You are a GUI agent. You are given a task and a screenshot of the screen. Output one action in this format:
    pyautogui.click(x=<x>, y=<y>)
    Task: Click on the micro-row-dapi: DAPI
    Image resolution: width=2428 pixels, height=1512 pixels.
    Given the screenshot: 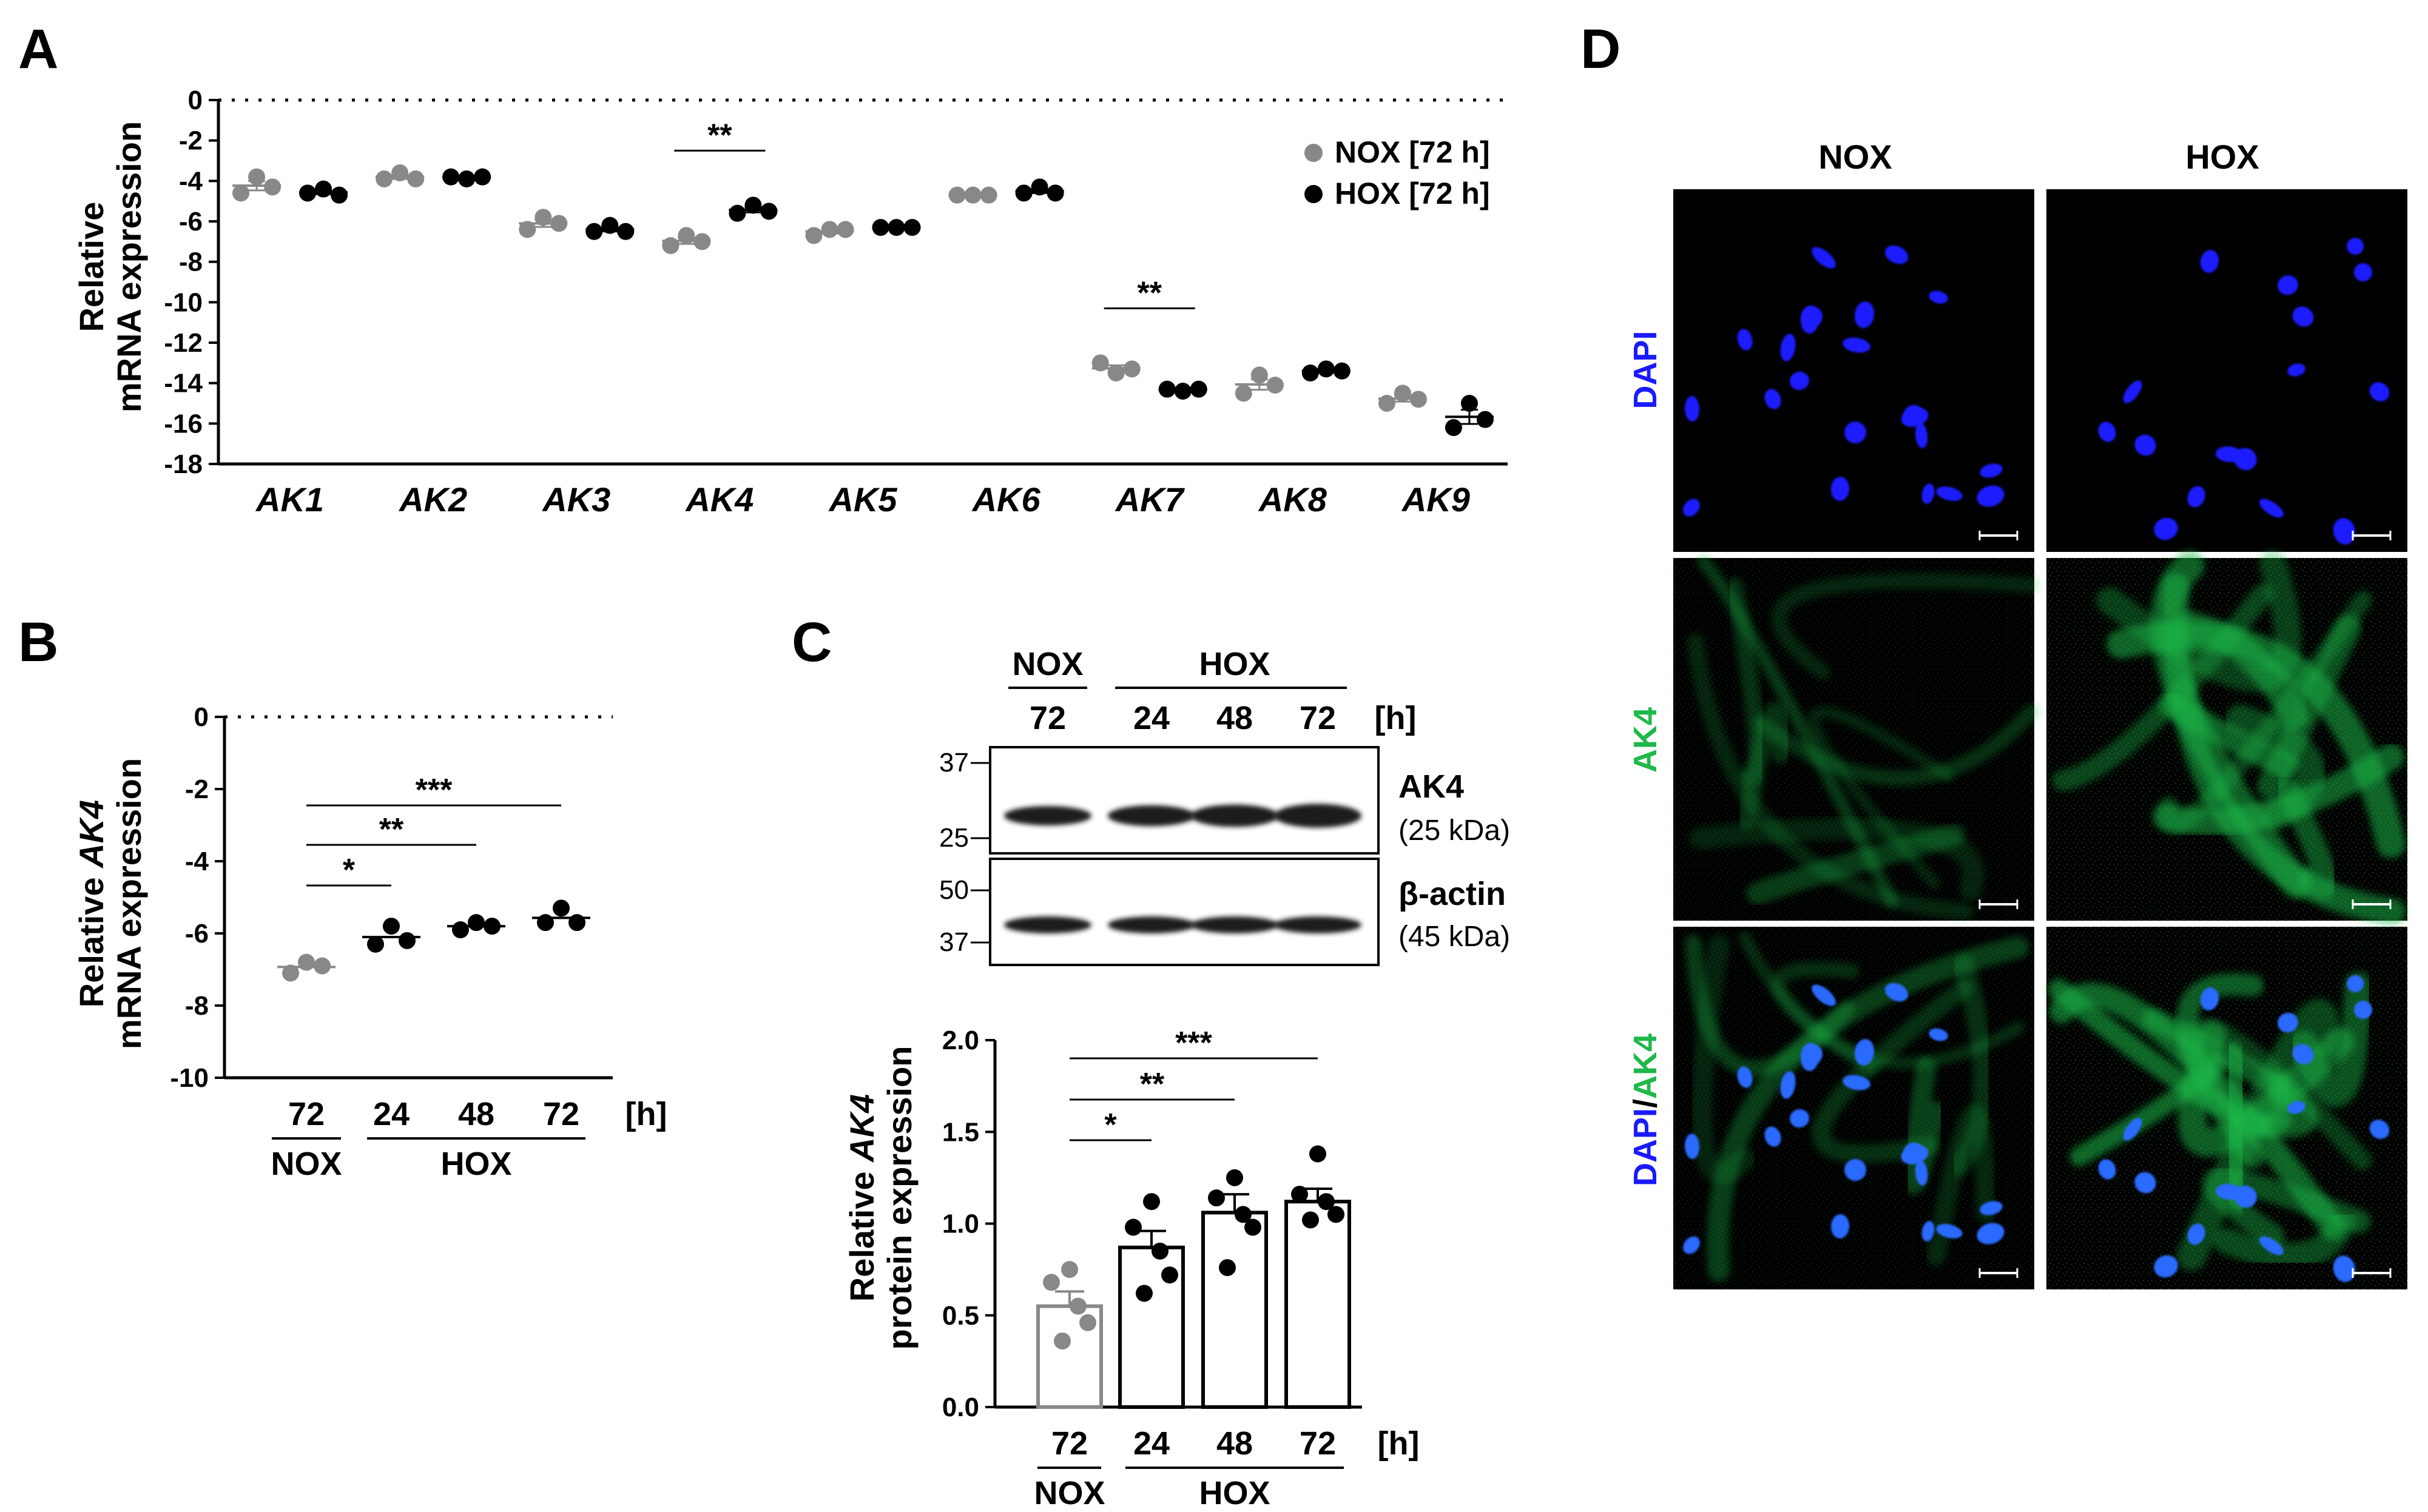 What is the action you would take?
    pyautogui.click(x=1645, y=370)
    